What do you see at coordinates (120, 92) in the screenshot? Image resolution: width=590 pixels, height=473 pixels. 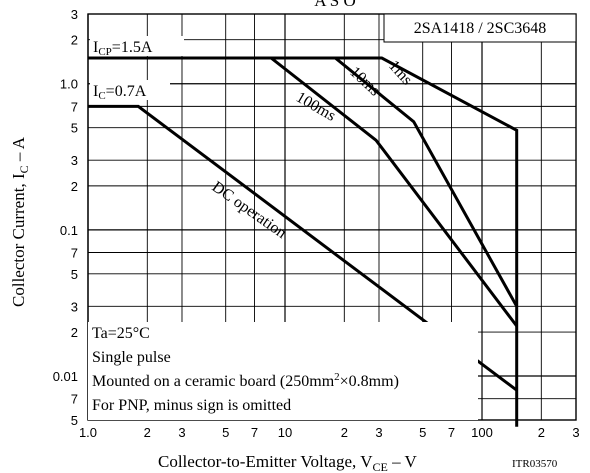 I see `ic-label: IC=0.7A` at bounding box center [120, 92].